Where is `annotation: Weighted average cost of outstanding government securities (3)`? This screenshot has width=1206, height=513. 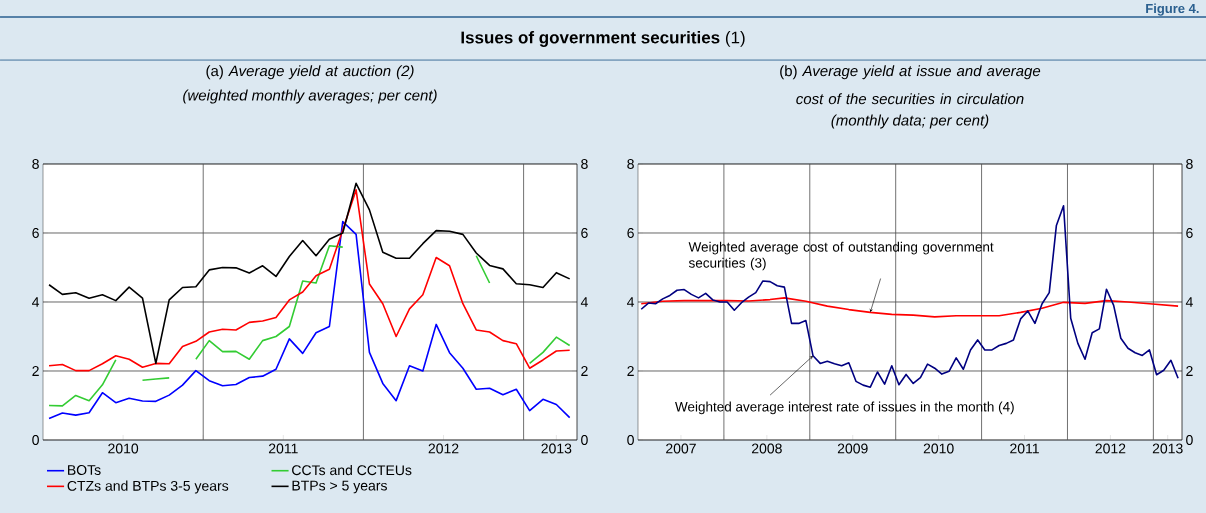
annotation: Weighted average cost of outstanding government securities (3) is located at coordinates (841, 256).